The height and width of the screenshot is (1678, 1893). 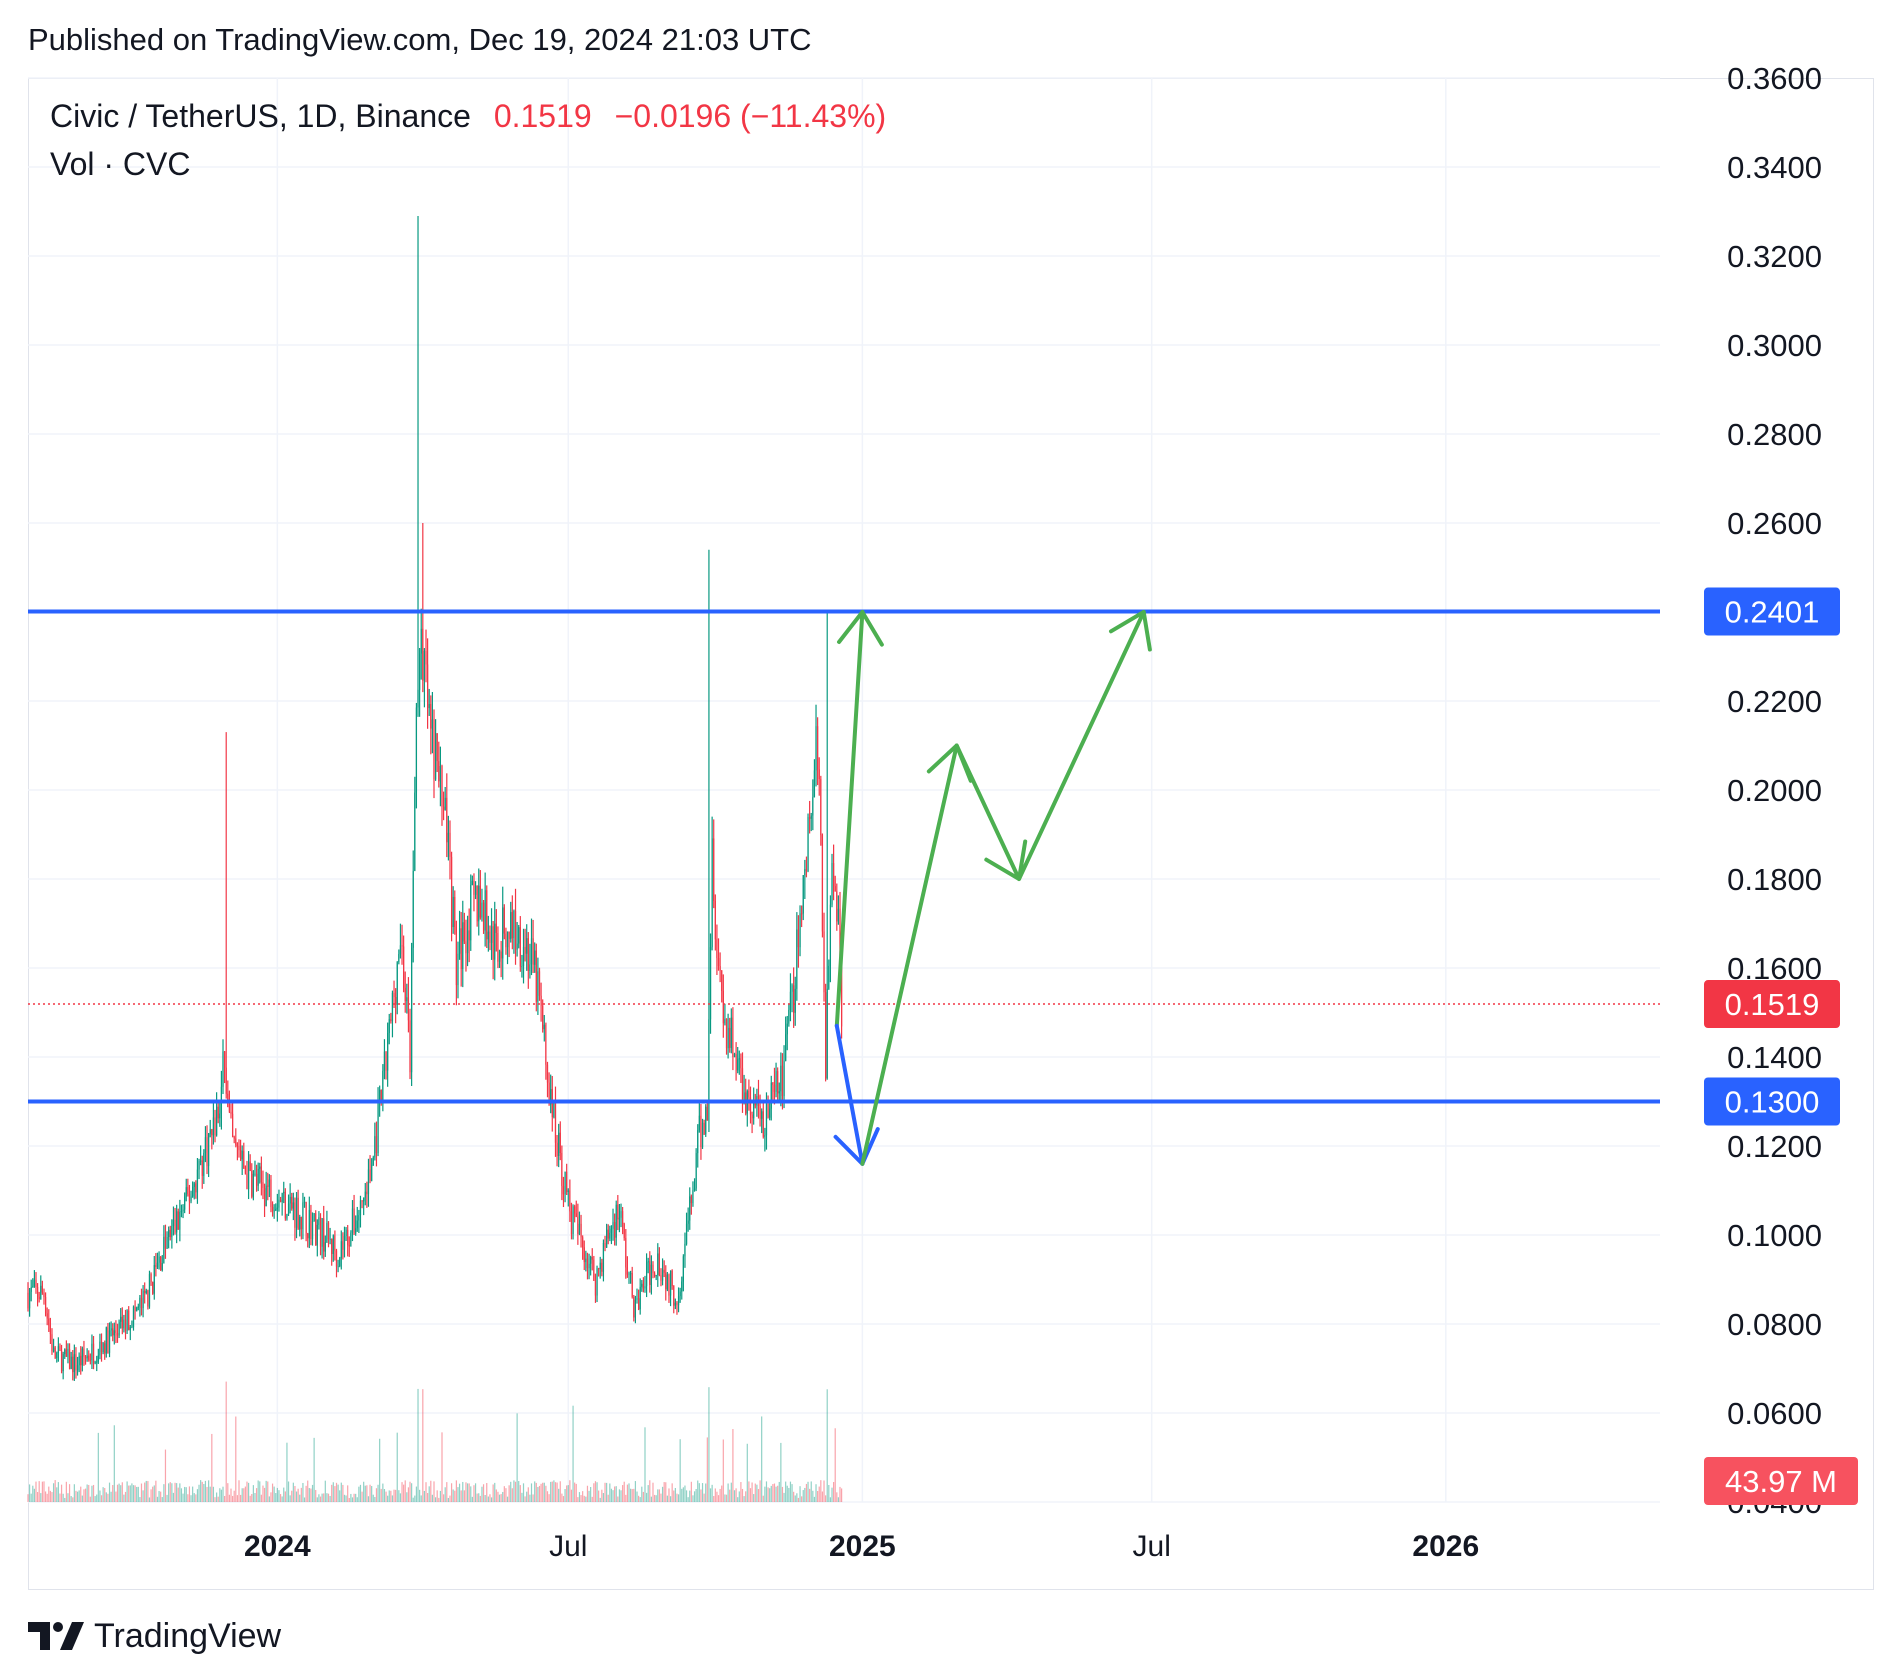 What do you see at coordinates (56, 1636) in the screenshot?
I see `tradingview-logo-icon` at bounding box center [56, 1636].